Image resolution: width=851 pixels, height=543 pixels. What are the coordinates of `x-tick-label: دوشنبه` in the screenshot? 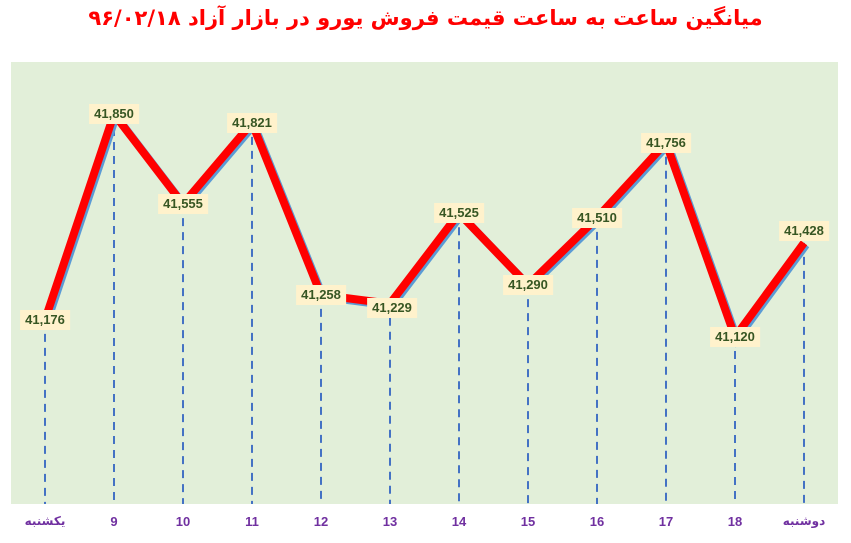 It's located at (804, 521).